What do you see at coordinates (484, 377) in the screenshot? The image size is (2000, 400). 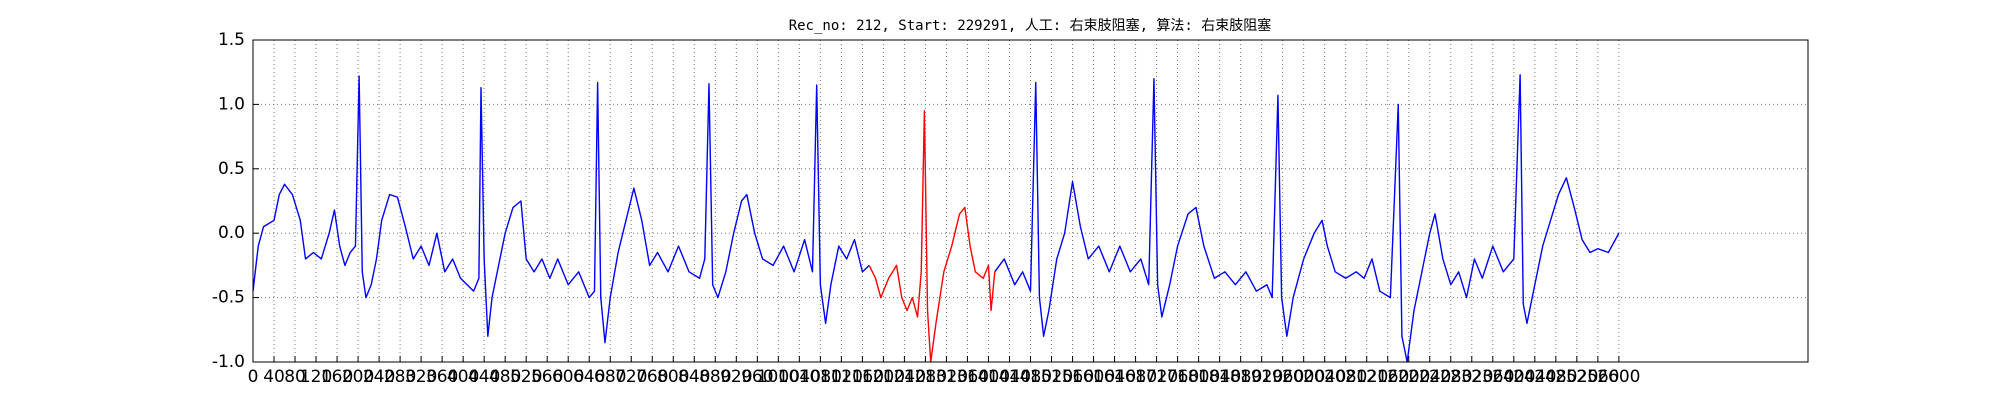 I see `x-tick-label: 440` at bounding box center [484, 377].